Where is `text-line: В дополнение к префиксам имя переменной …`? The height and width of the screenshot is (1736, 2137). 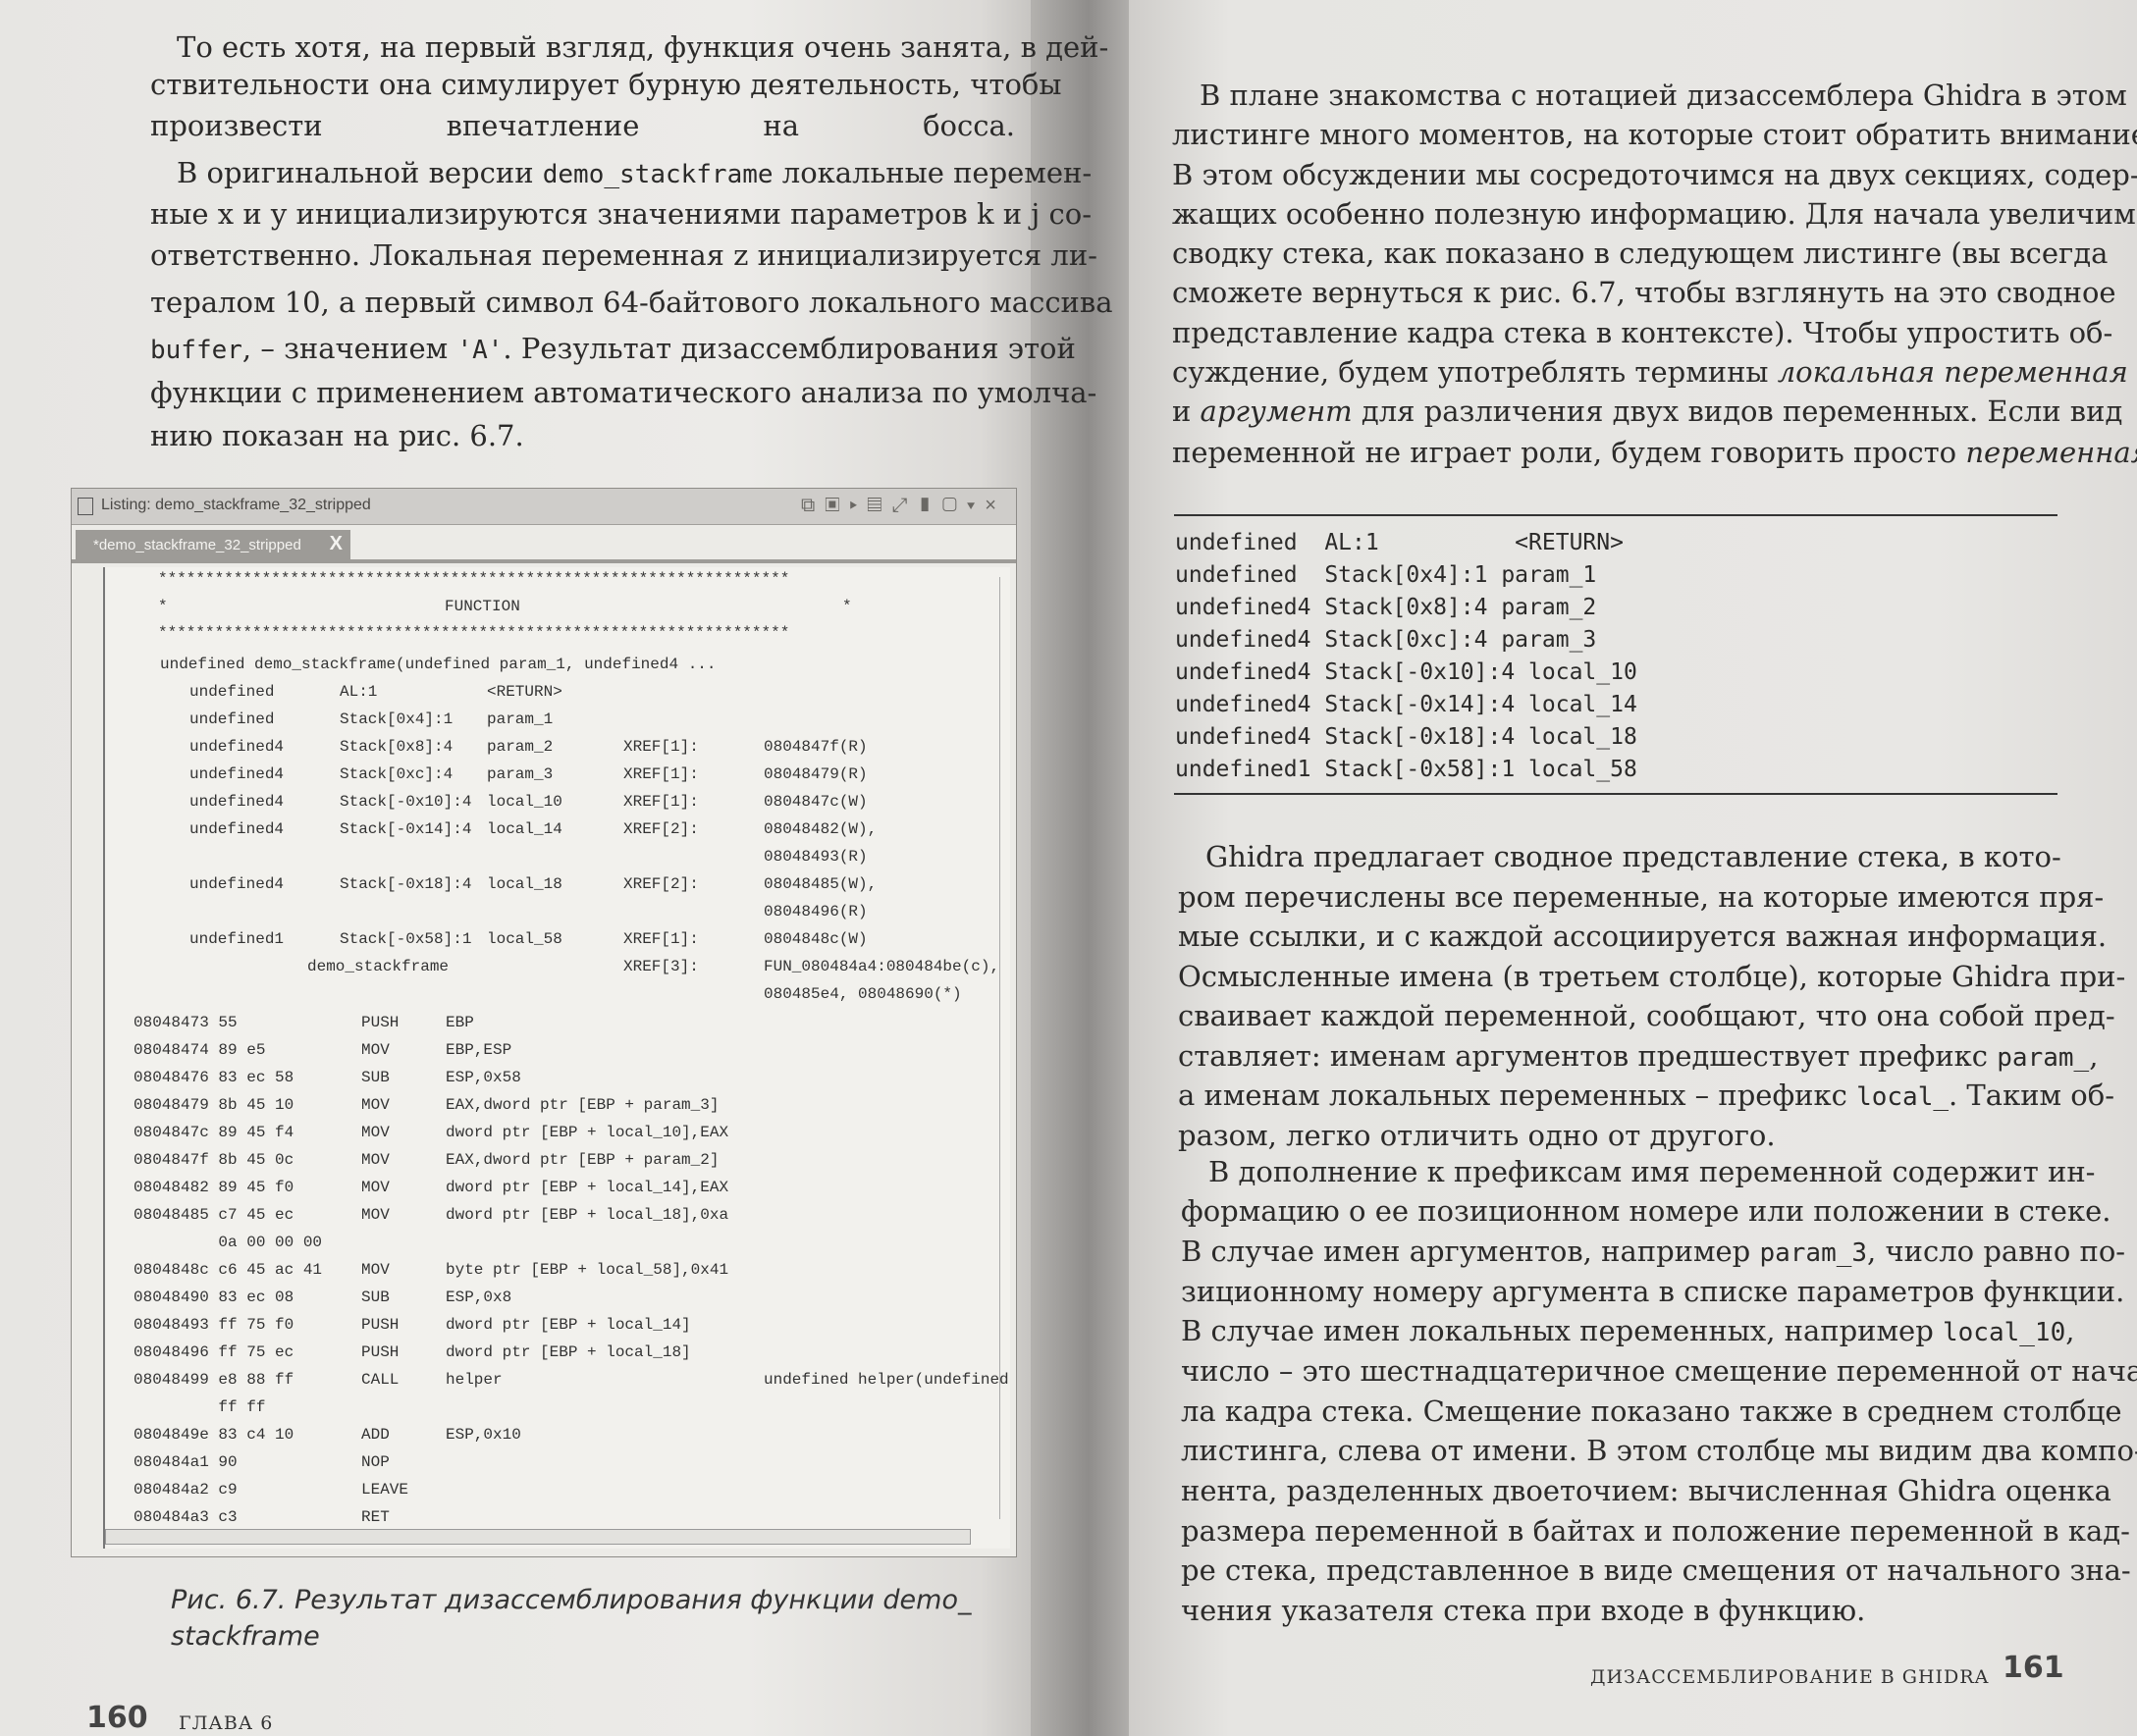
text-line: В дополнение к префиксам имя переменной … is located at coordinates (1651, 1171).